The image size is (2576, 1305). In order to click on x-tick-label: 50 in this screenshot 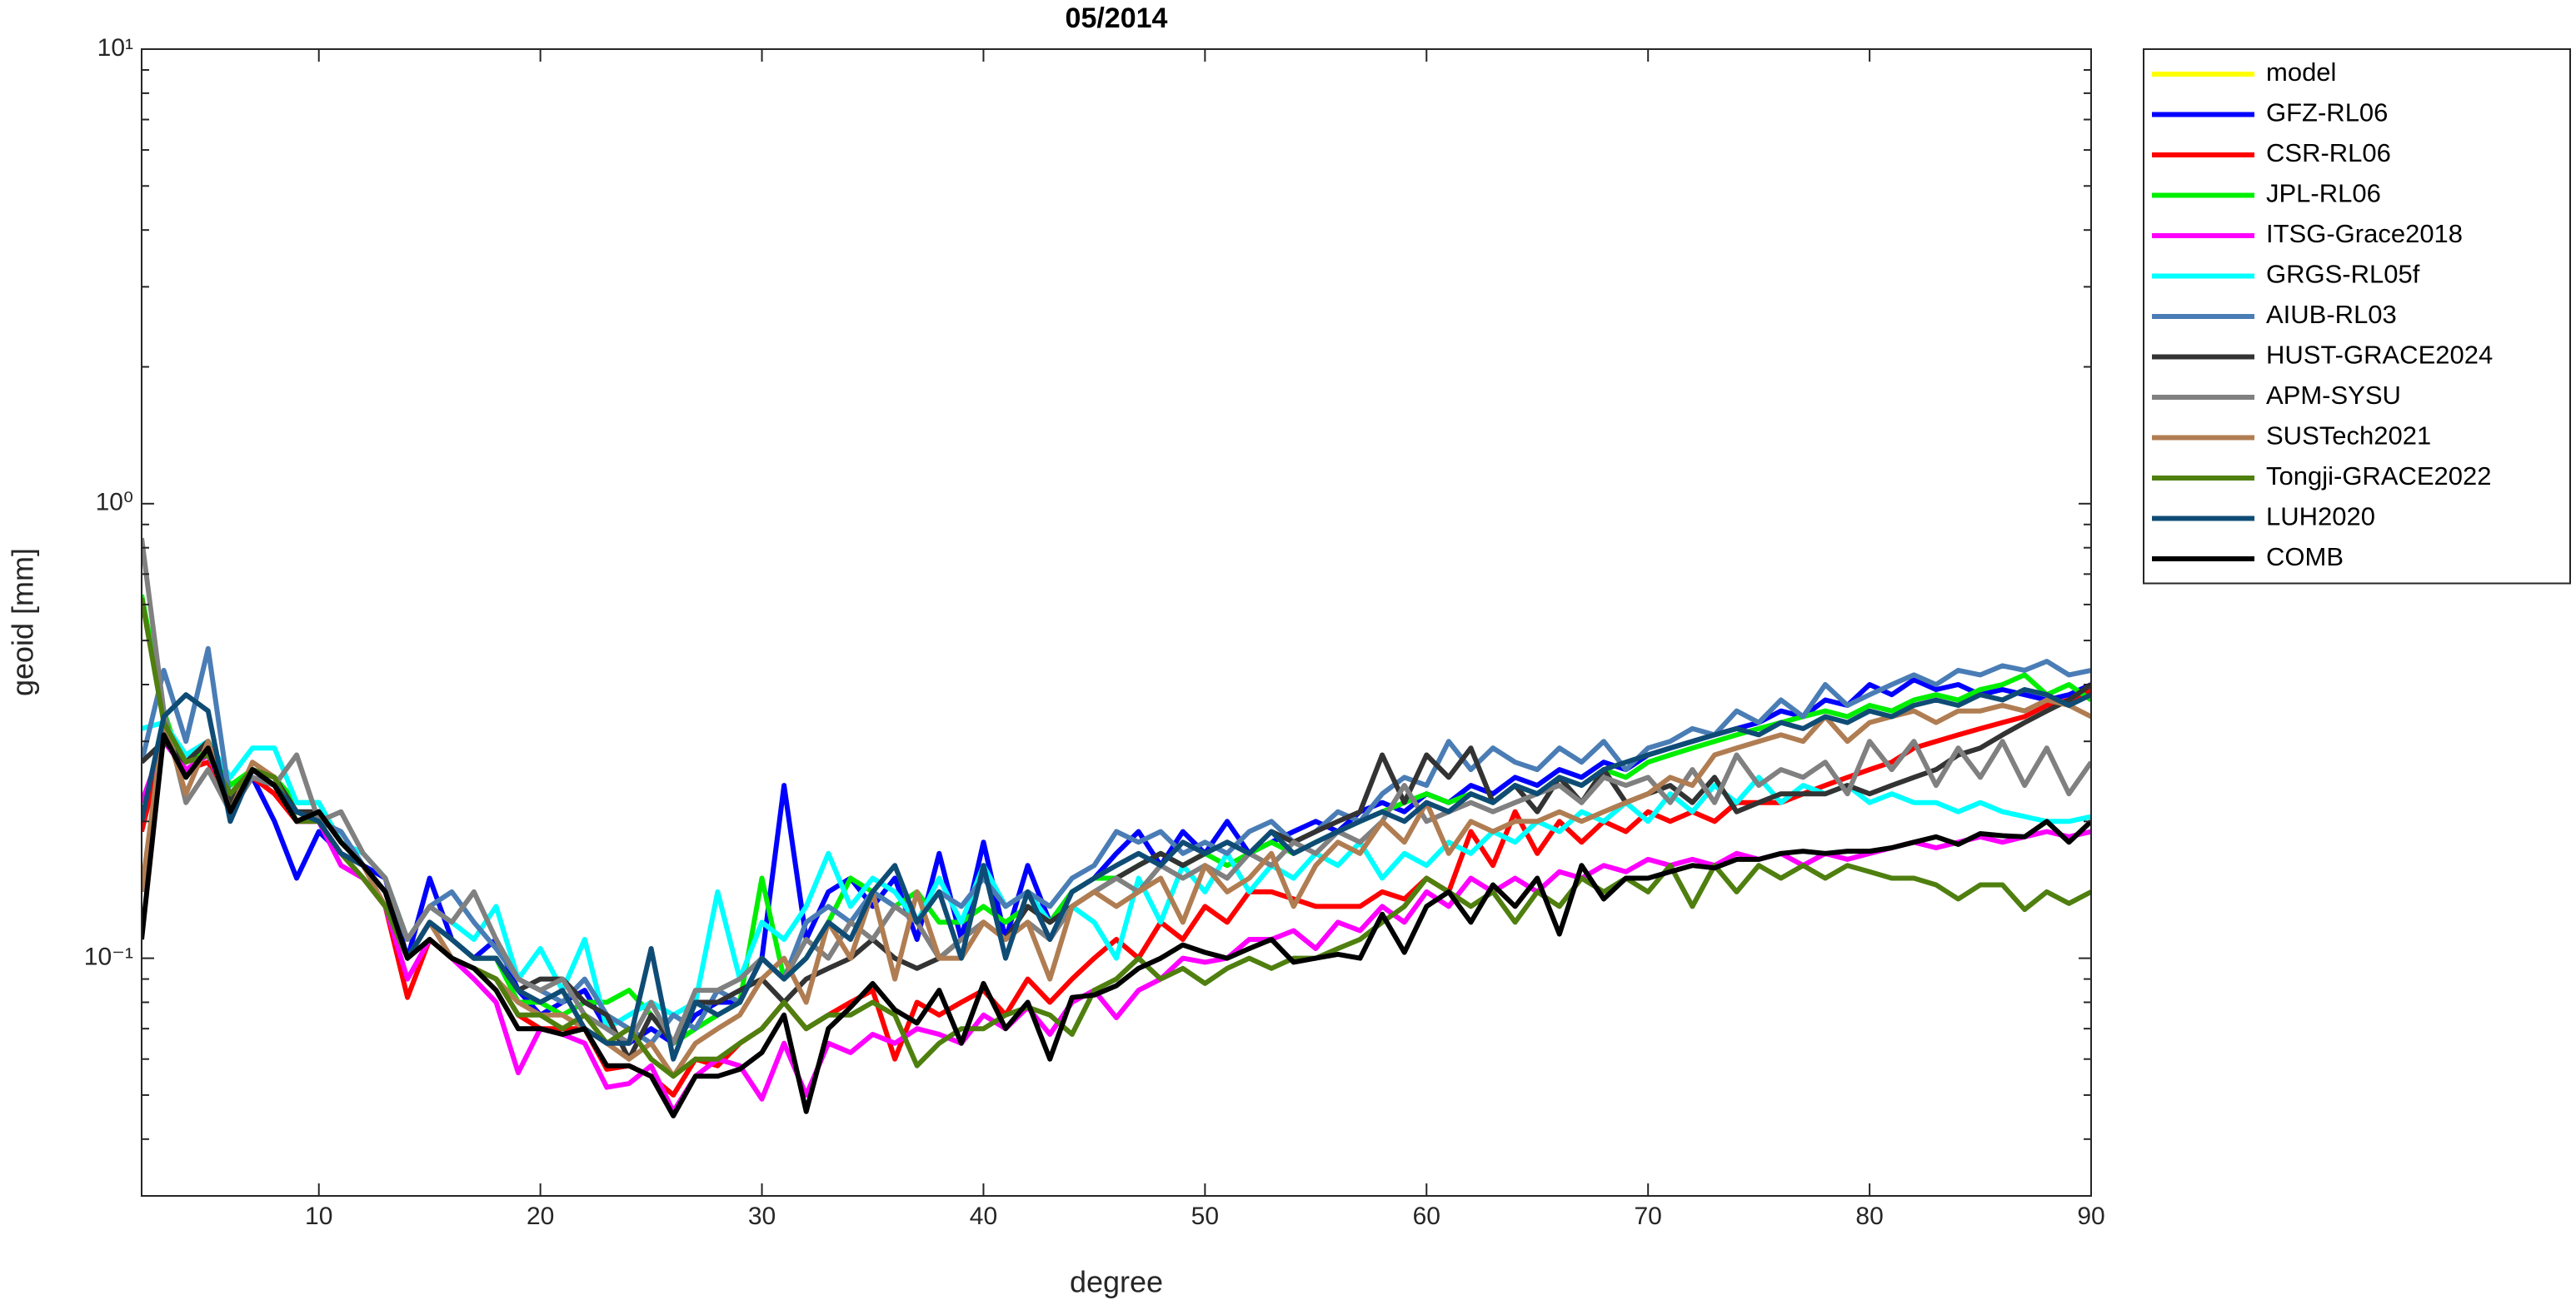, I will do `click(1205, 1216)`.